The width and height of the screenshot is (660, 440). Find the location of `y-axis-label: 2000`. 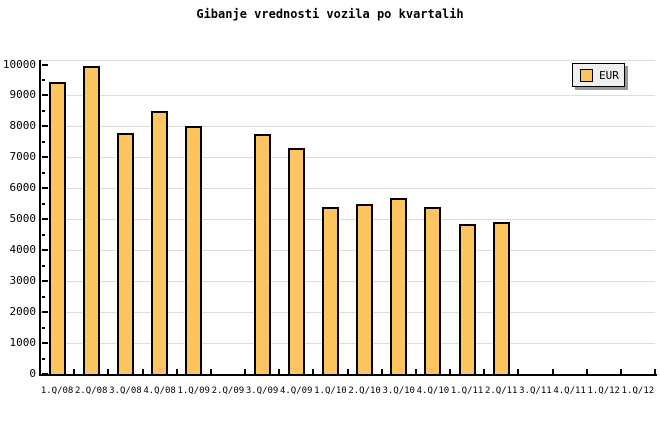

y-axis-label: 2000 is located at coordinates (23, 312).